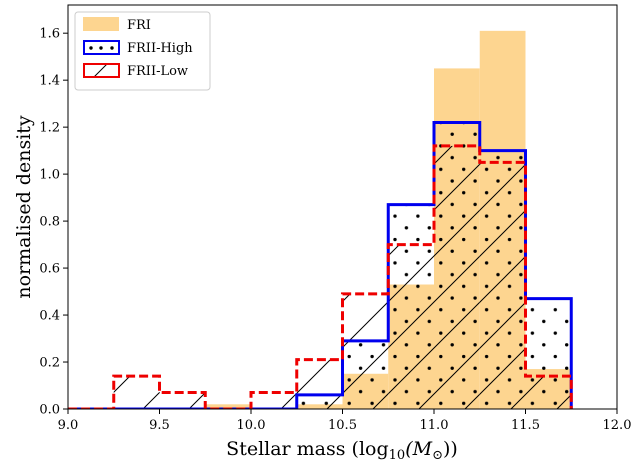 The height and width of the screenshot is (466, 644). What do you see at coordinates (159, 425) in the screenshot?
I see `x-tick-label: 9.5` at bounding box center [159, 425].